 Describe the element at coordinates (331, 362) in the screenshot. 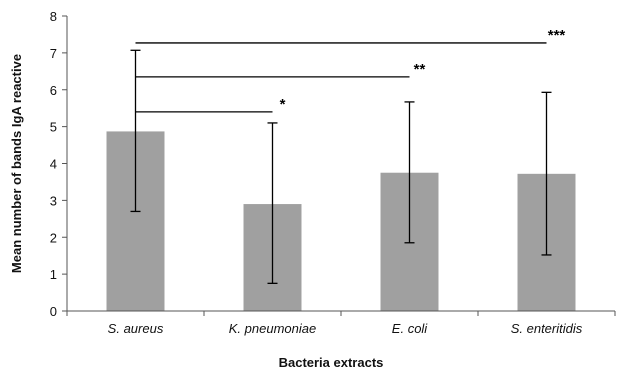

I see `x-axis-title: Bacteria extracts` at that location.